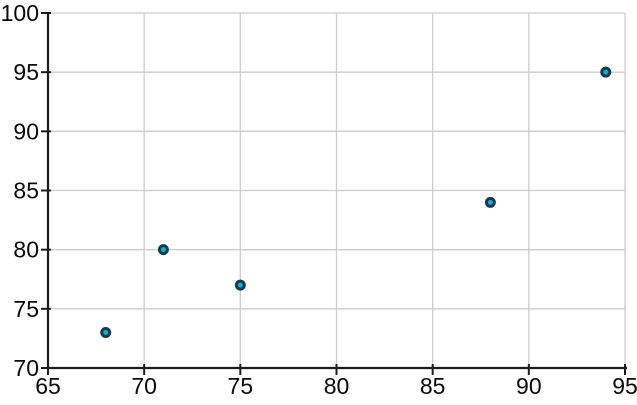 The image size is (637, 405). Describe the element at coordinates (26, 309) in the screenshot. I see `y-tick-label: 75` at that location.